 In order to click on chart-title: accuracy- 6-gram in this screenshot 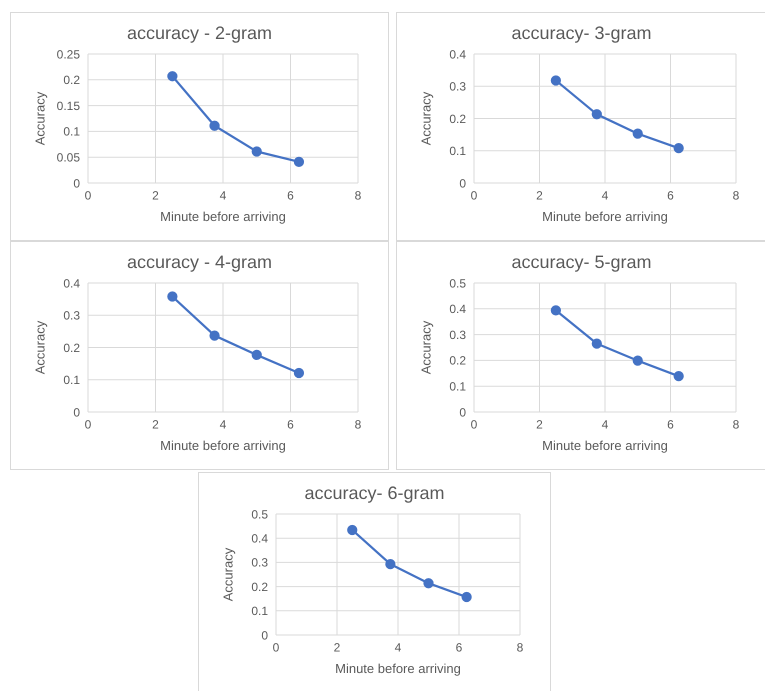, I will do `click(374, 494)`.